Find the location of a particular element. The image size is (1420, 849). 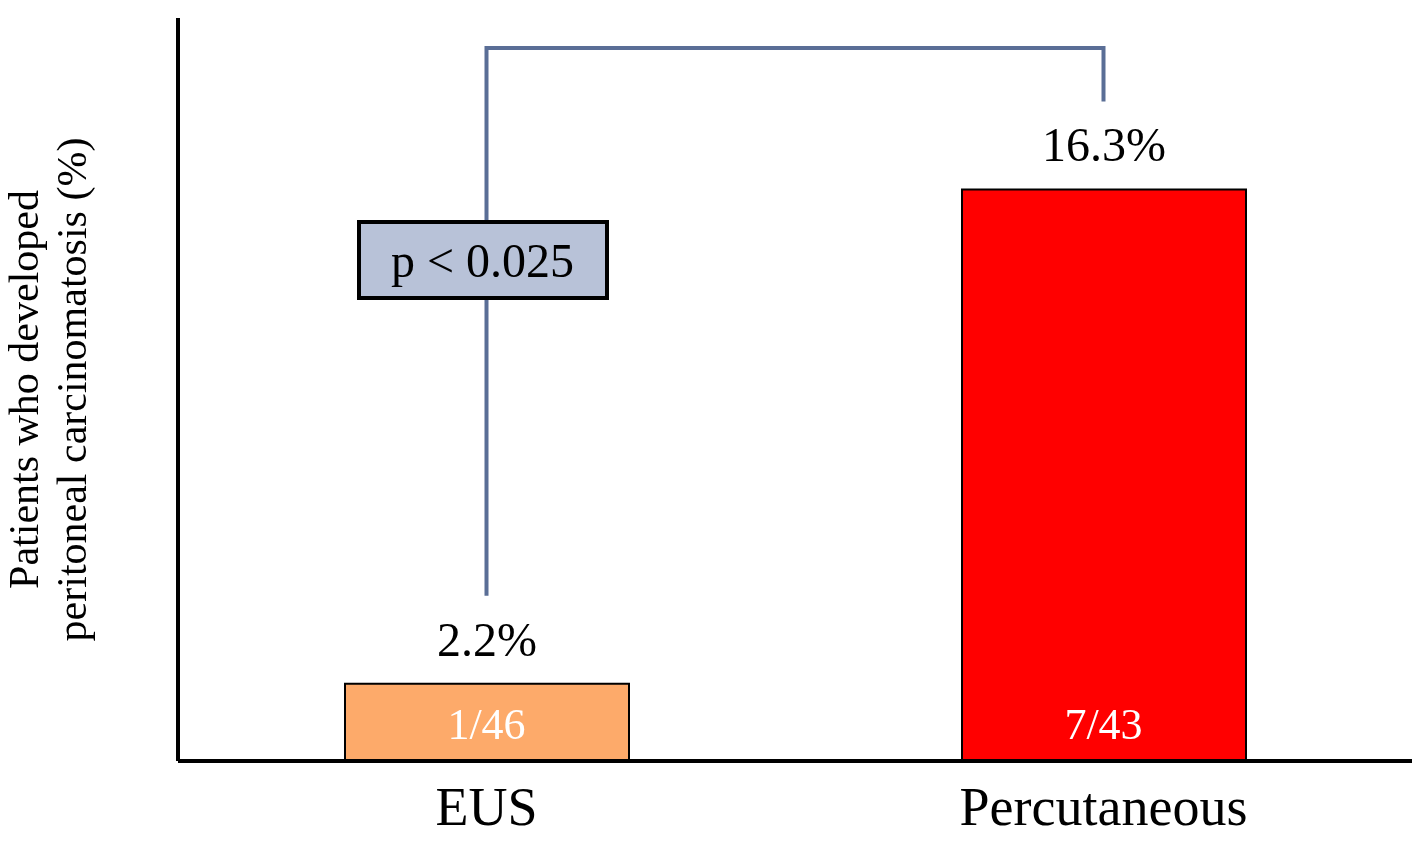

annotation: p < 0.025 is located at coordinates (482, 260).